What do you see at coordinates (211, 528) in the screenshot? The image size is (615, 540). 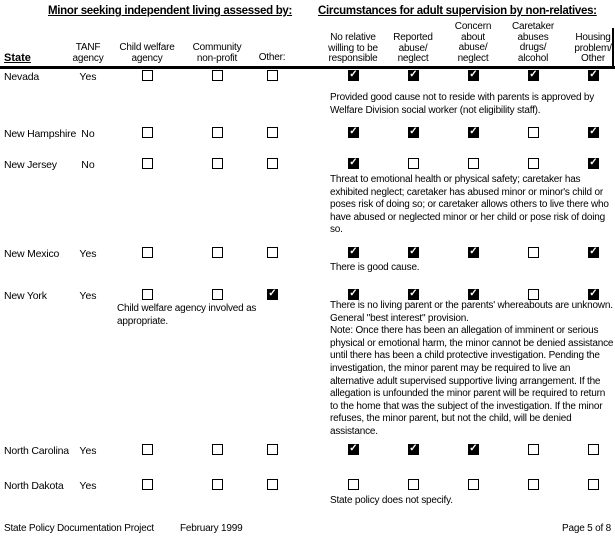 I see `footer-date: February 1999` at bounding box center [211, 528].